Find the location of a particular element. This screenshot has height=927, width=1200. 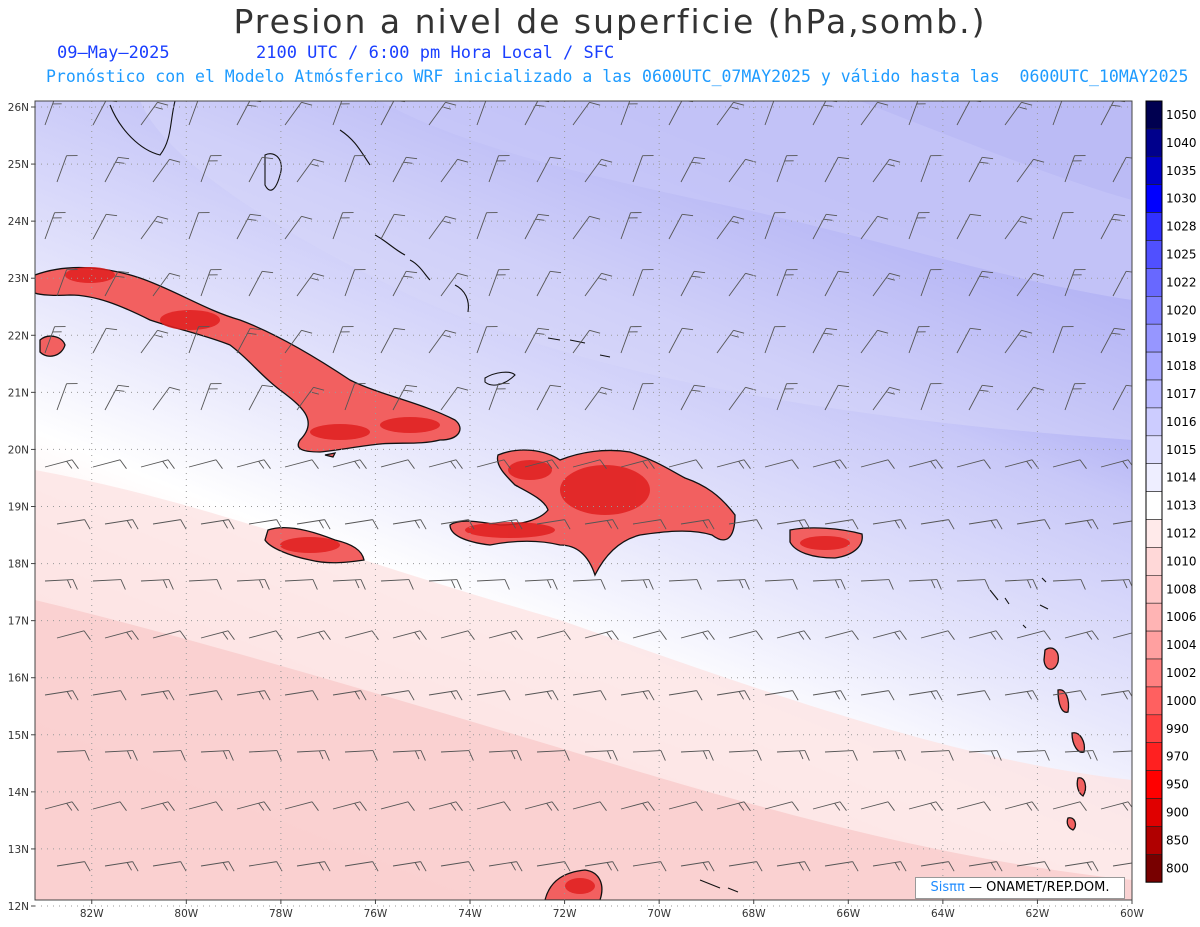

colorbar-frame is located at coordinates (1154, 491).